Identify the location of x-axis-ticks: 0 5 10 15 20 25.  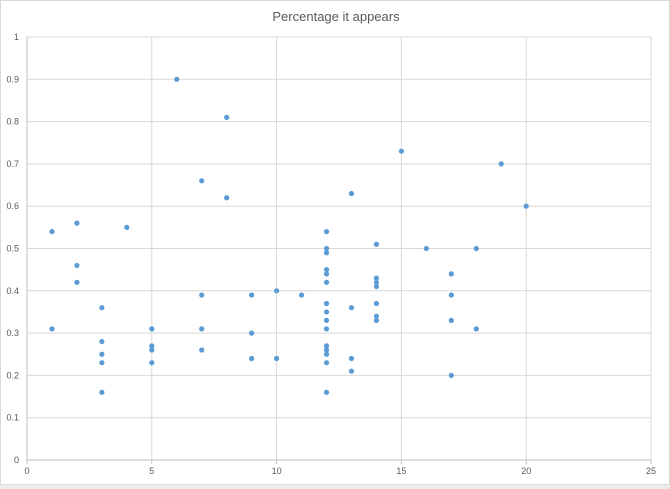
(340, 471).